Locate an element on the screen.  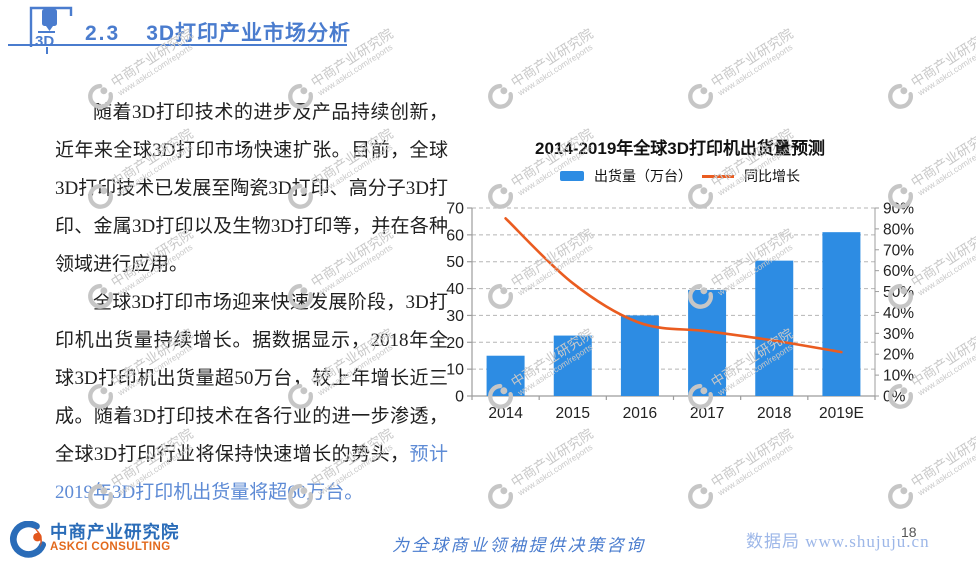
svg-text: 90% is located at coordinates (898, 209).